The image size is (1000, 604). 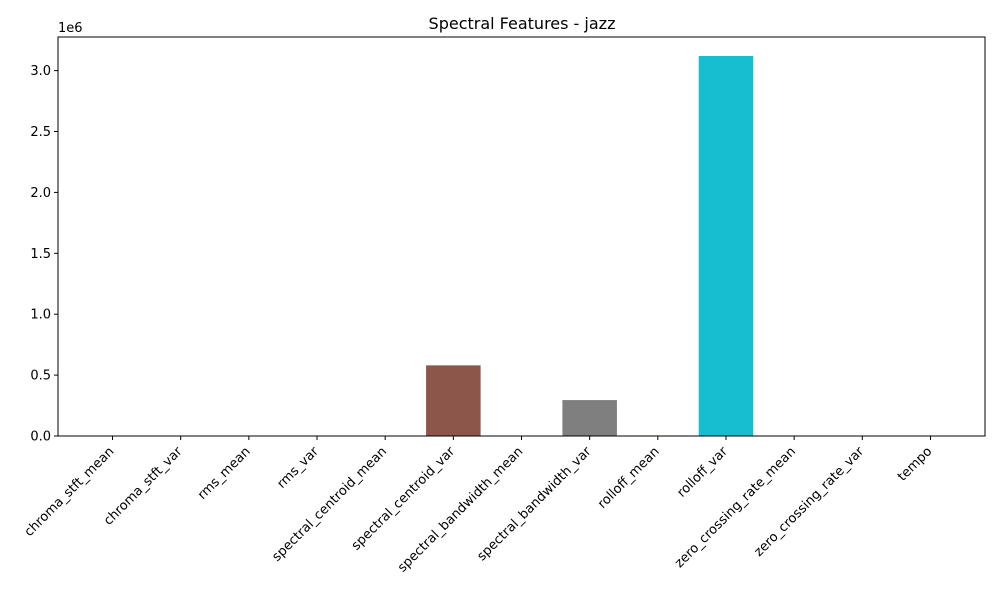 What do you see at coordinates (522, 23) in the screenshot?
I see `chart-title: Spectral Features - jazz` at bounding box center [522, 23].